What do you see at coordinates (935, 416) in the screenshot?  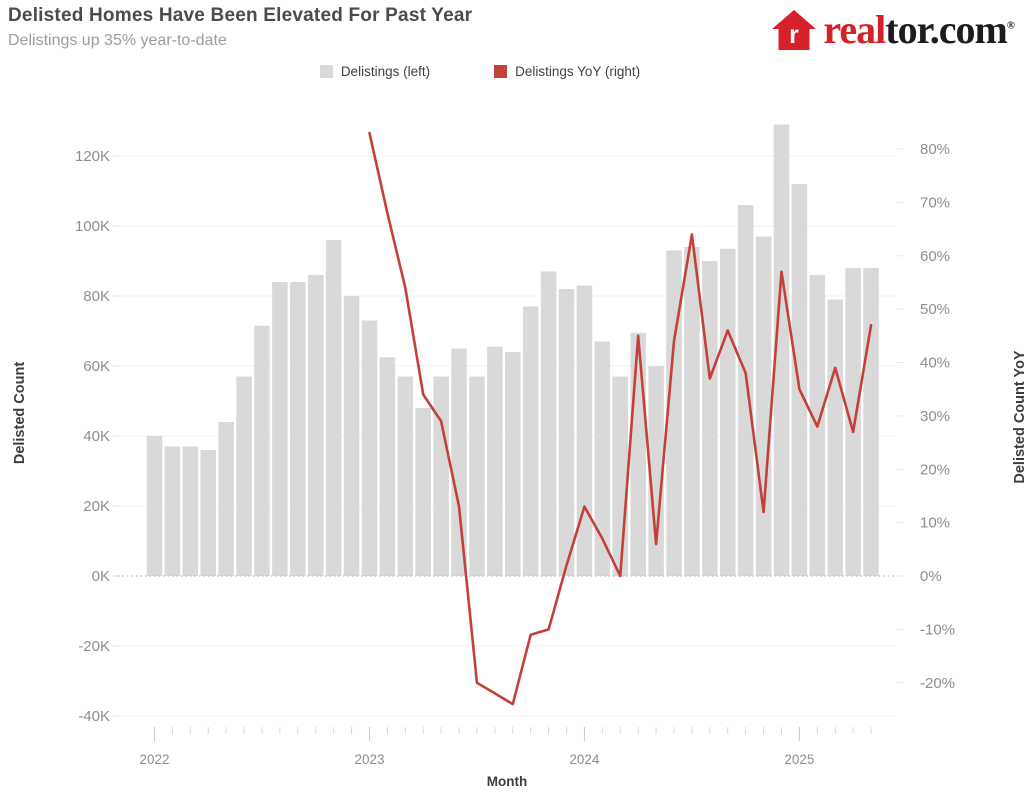 I see `right-axis-tick-30%: 30%` at bounding box center [935, 416].